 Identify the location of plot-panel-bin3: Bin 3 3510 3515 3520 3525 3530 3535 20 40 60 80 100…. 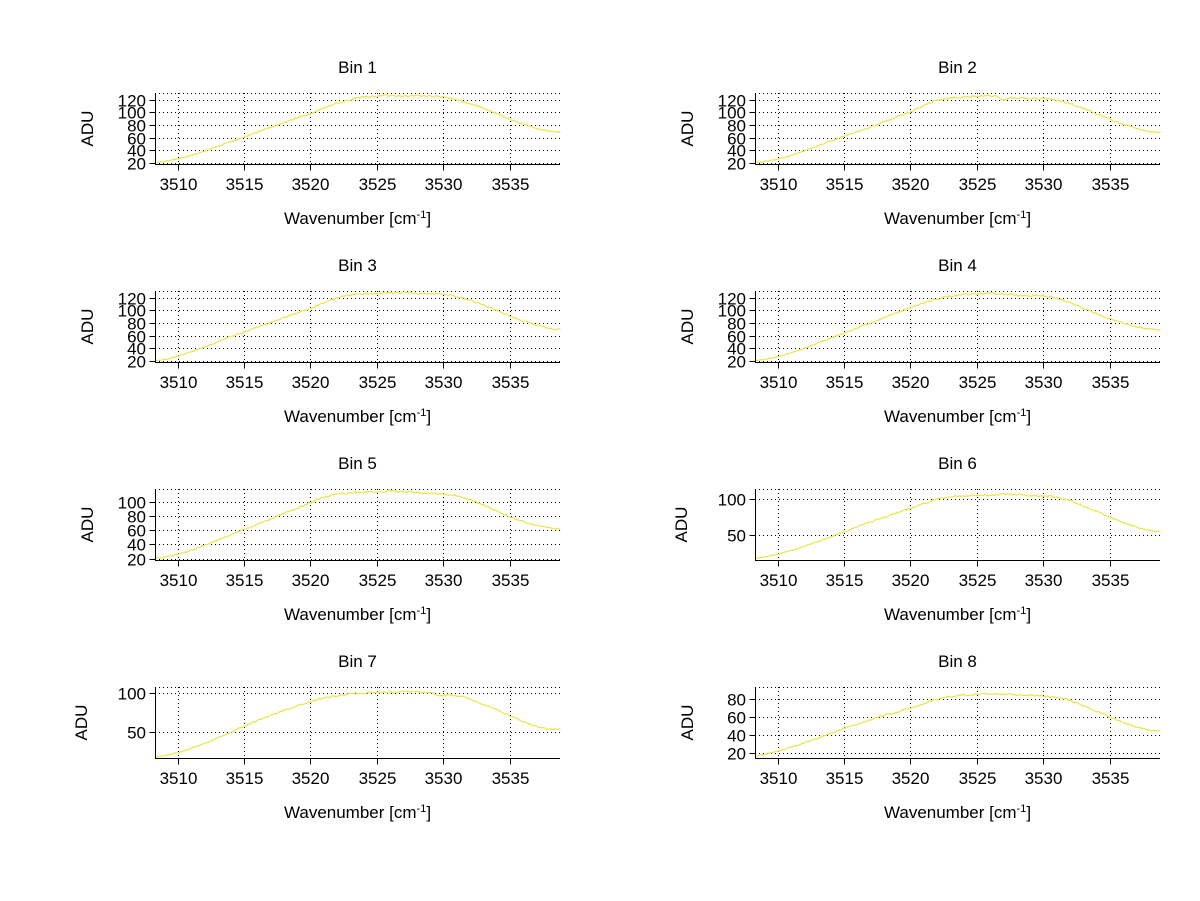
(300, 337).